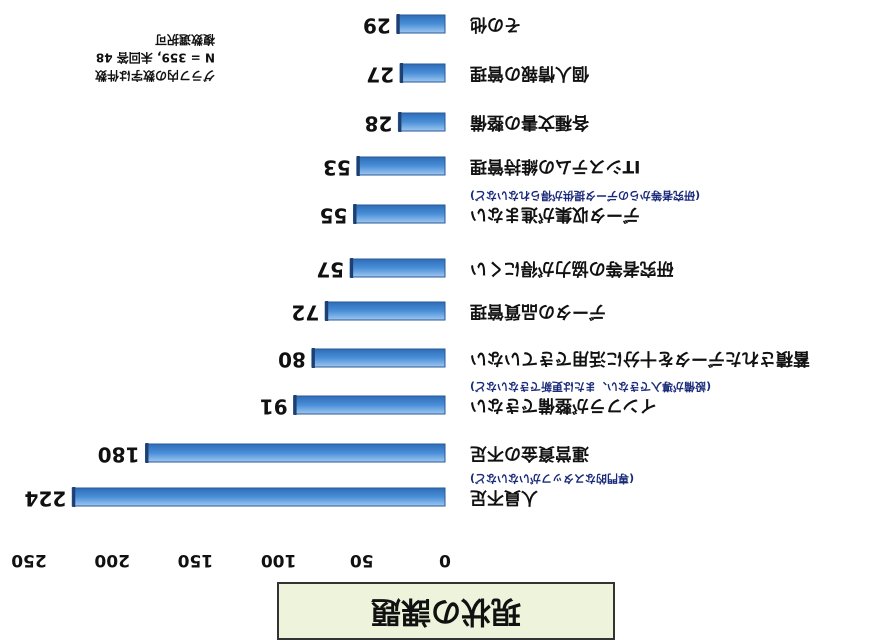  I want to click on x-tick-label: 100, so click(279, 560).